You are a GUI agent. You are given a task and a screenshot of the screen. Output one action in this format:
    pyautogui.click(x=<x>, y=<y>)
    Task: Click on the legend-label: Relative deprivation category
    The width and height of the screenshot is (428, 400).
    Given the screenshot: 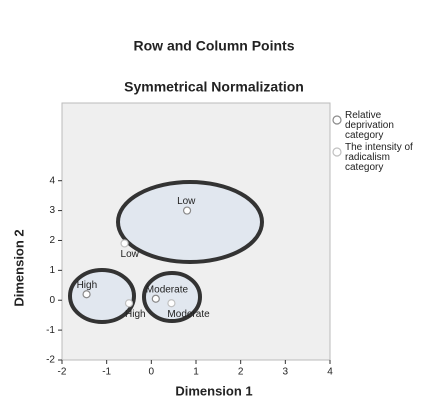 What is the action you would take?
    pyautogui.click(x=369, y=125)
    